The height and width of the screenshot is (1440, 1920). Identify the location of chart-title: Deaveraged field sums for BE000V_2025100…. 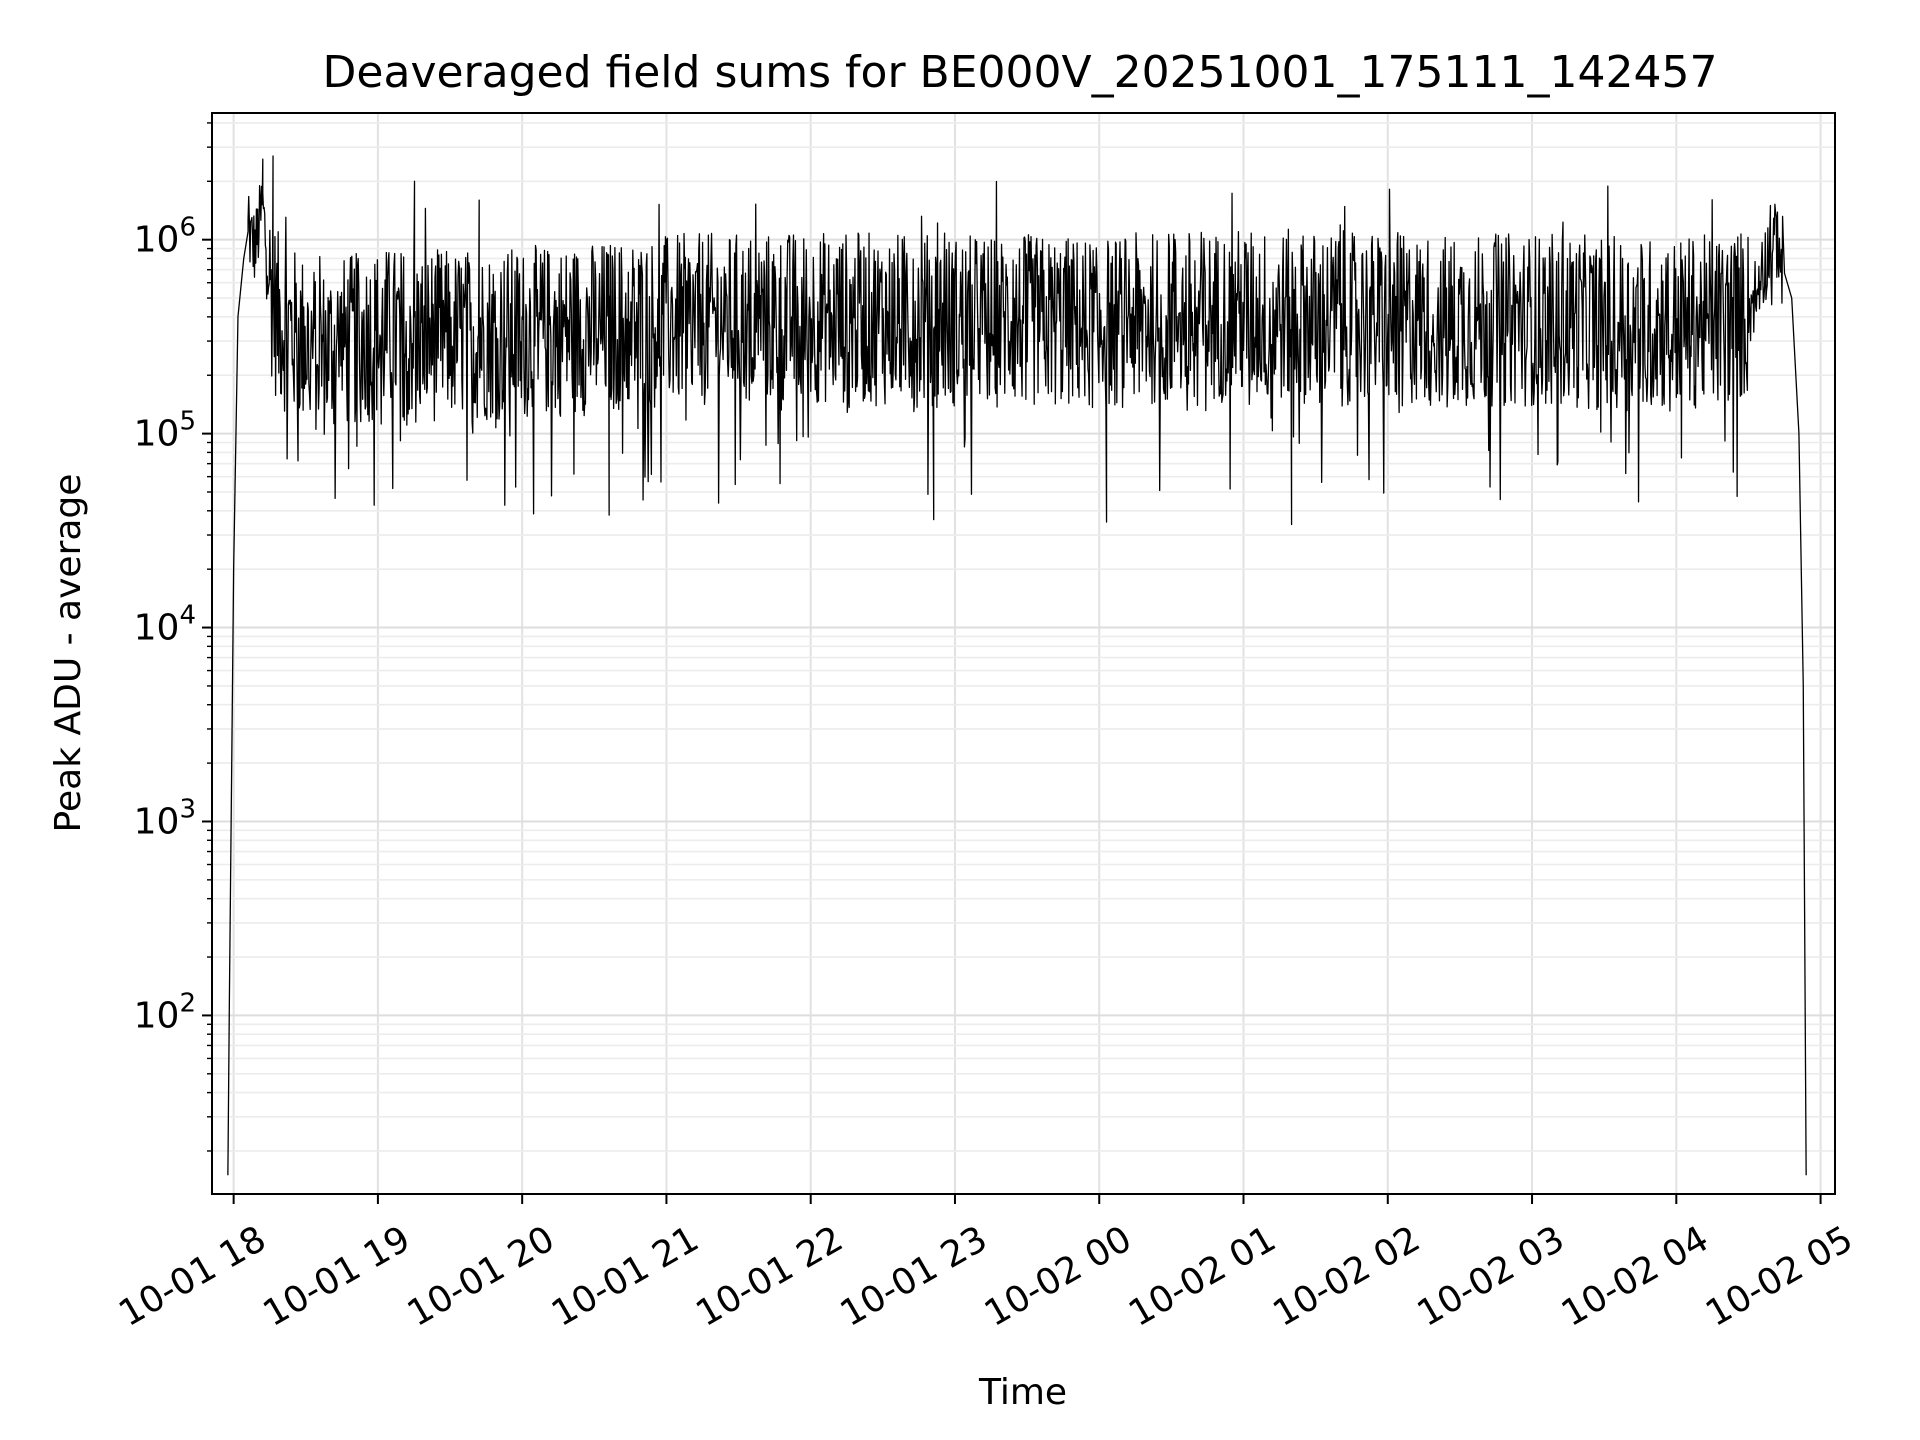
(1020, 72).